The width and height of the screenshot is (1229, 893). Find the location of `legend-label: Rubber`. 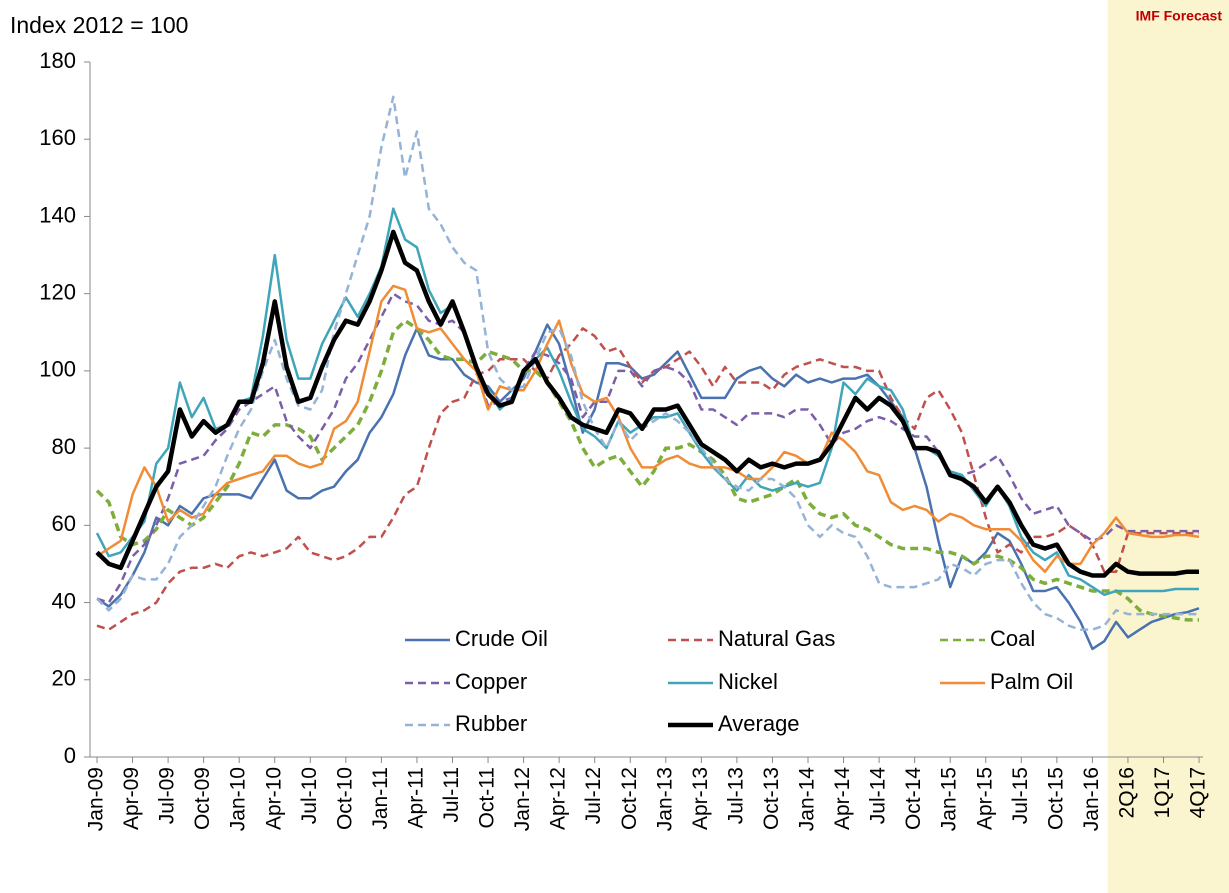

legend-label: Rubber is located at coordinates (491, 723).